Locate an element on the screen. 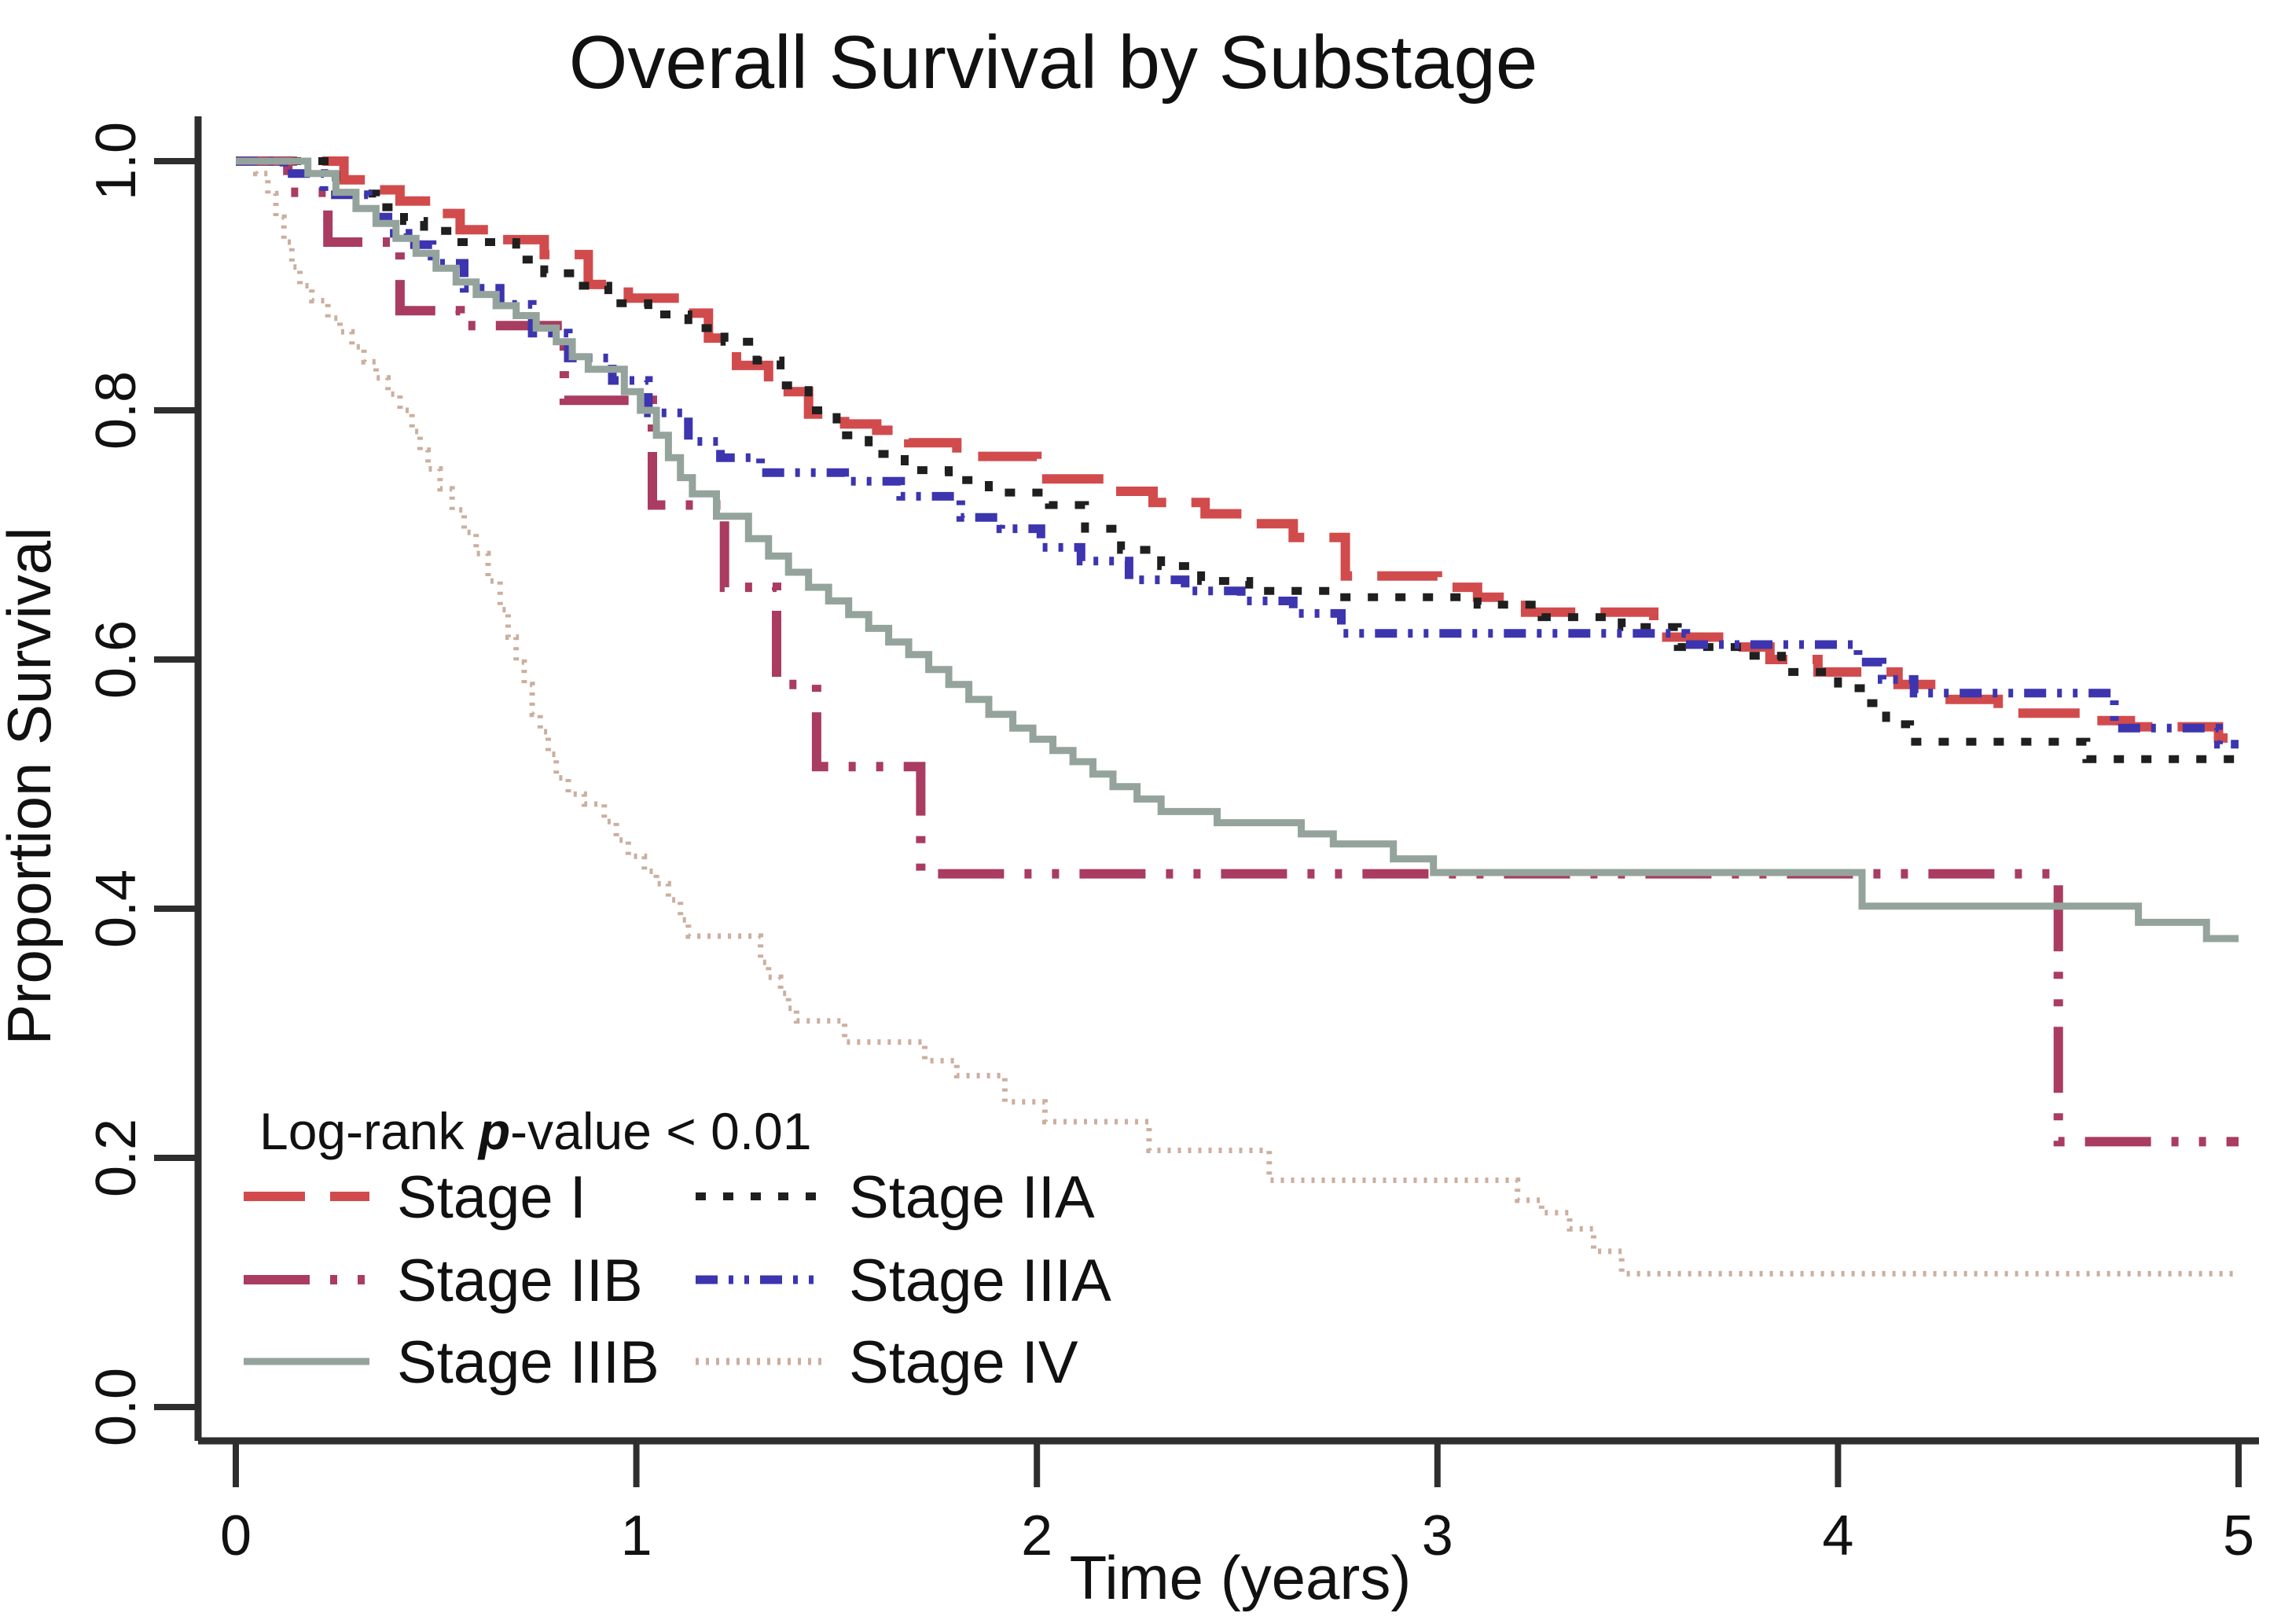 The width and height of the screenshot is (2281, 1624). y-tick-label: 0.6 is located at coordinates (116, 659).